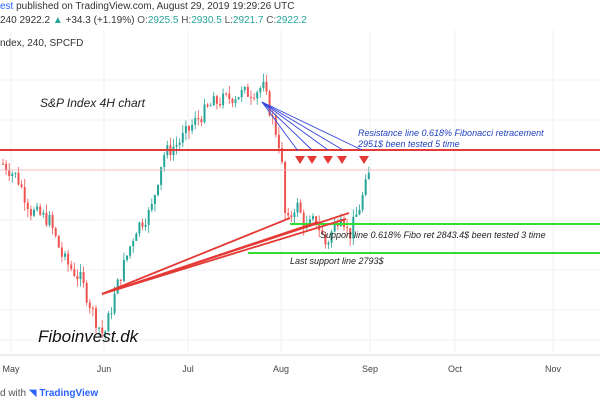 Image resolution: width=600 pixels, height=403 pixels. I want to click on ohlc-high-value: 2930.5, so click(206, 20).